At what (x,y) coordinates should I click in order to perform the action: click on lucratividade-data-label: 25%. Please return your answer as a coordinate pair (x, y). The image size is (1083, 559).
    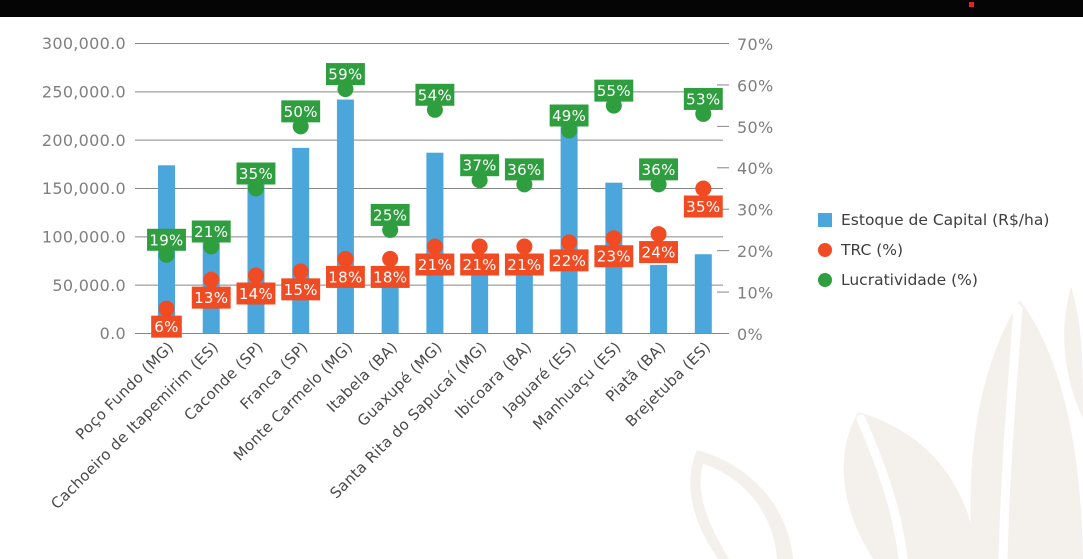
    Looking at the image, I should click on (390, 215).